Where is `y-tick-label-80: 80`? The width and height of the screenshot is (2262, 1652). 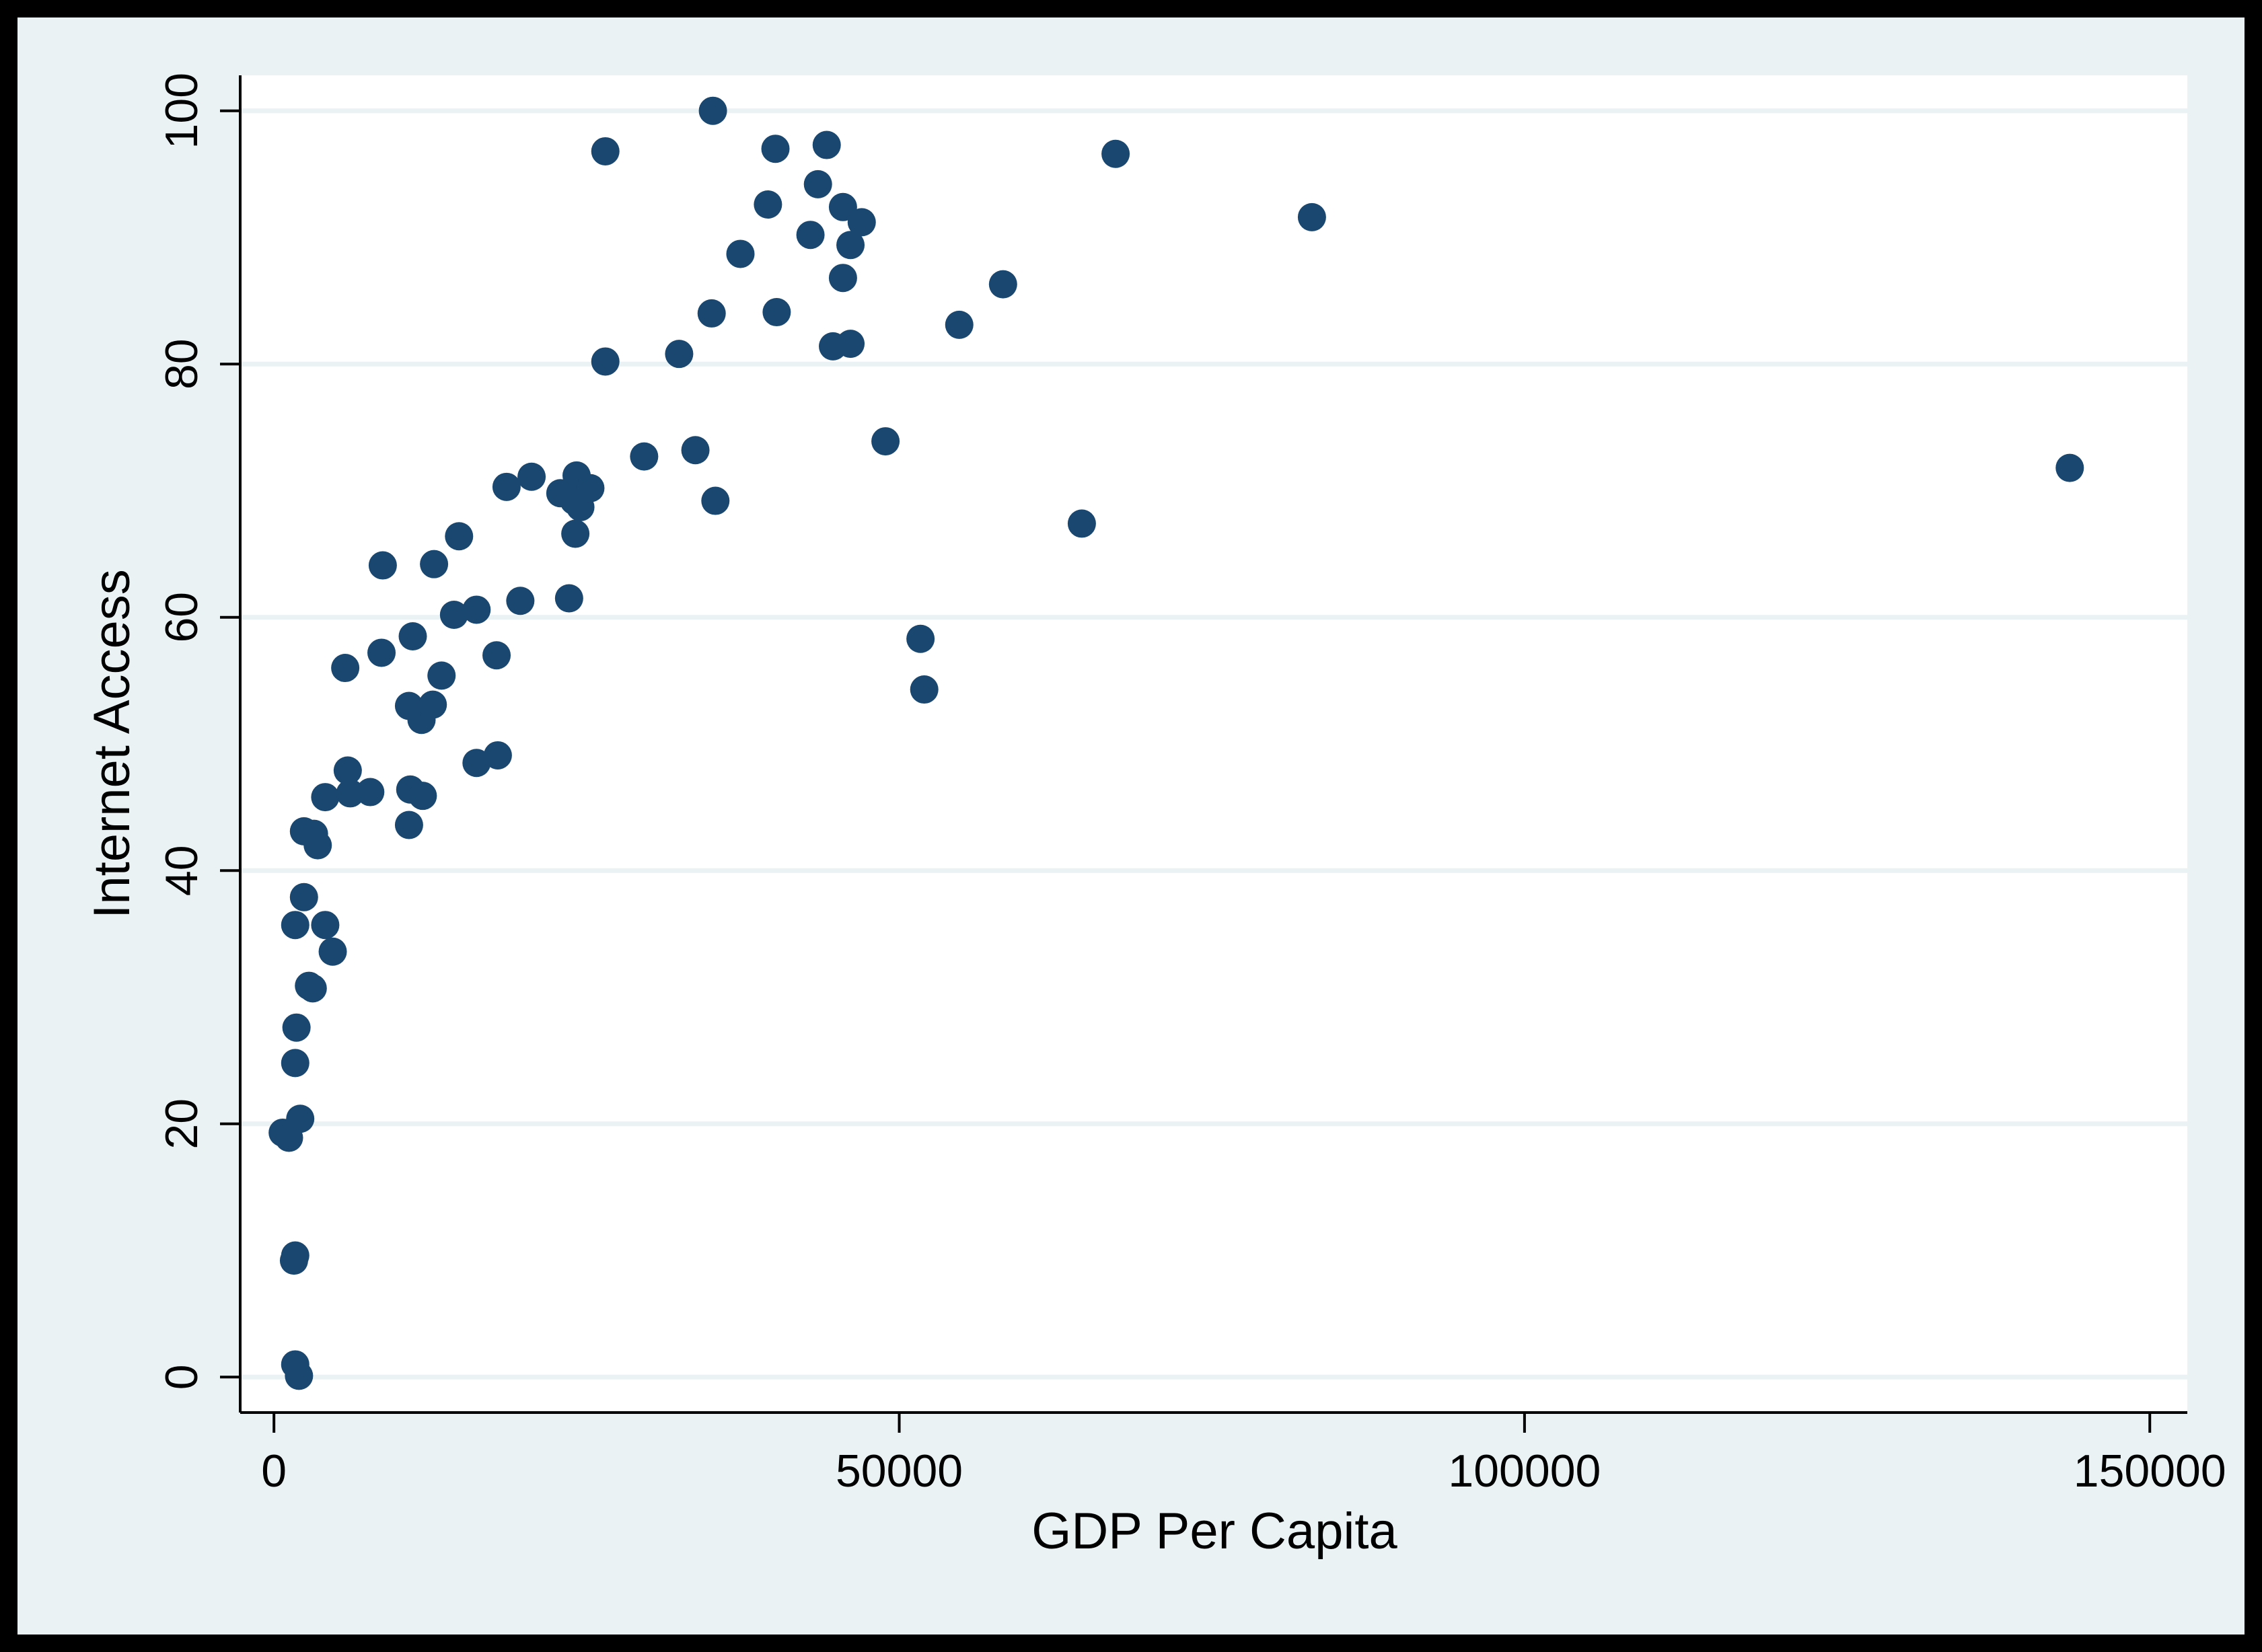
y-tick-label-80: 80 is located at coordinates (181, 363).